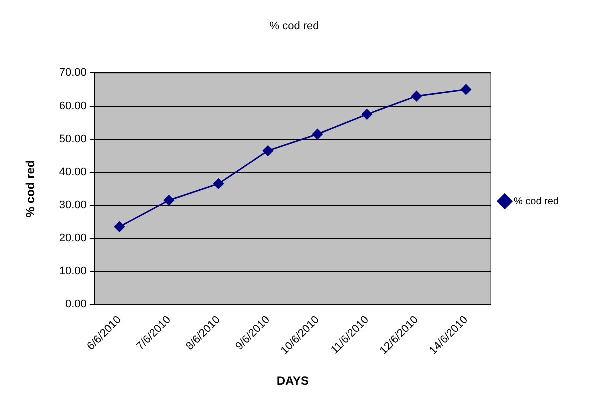  Describe the element at coordinates (73, 205) in the screenshot. I see `y-tick-label: 30.00` at that location.